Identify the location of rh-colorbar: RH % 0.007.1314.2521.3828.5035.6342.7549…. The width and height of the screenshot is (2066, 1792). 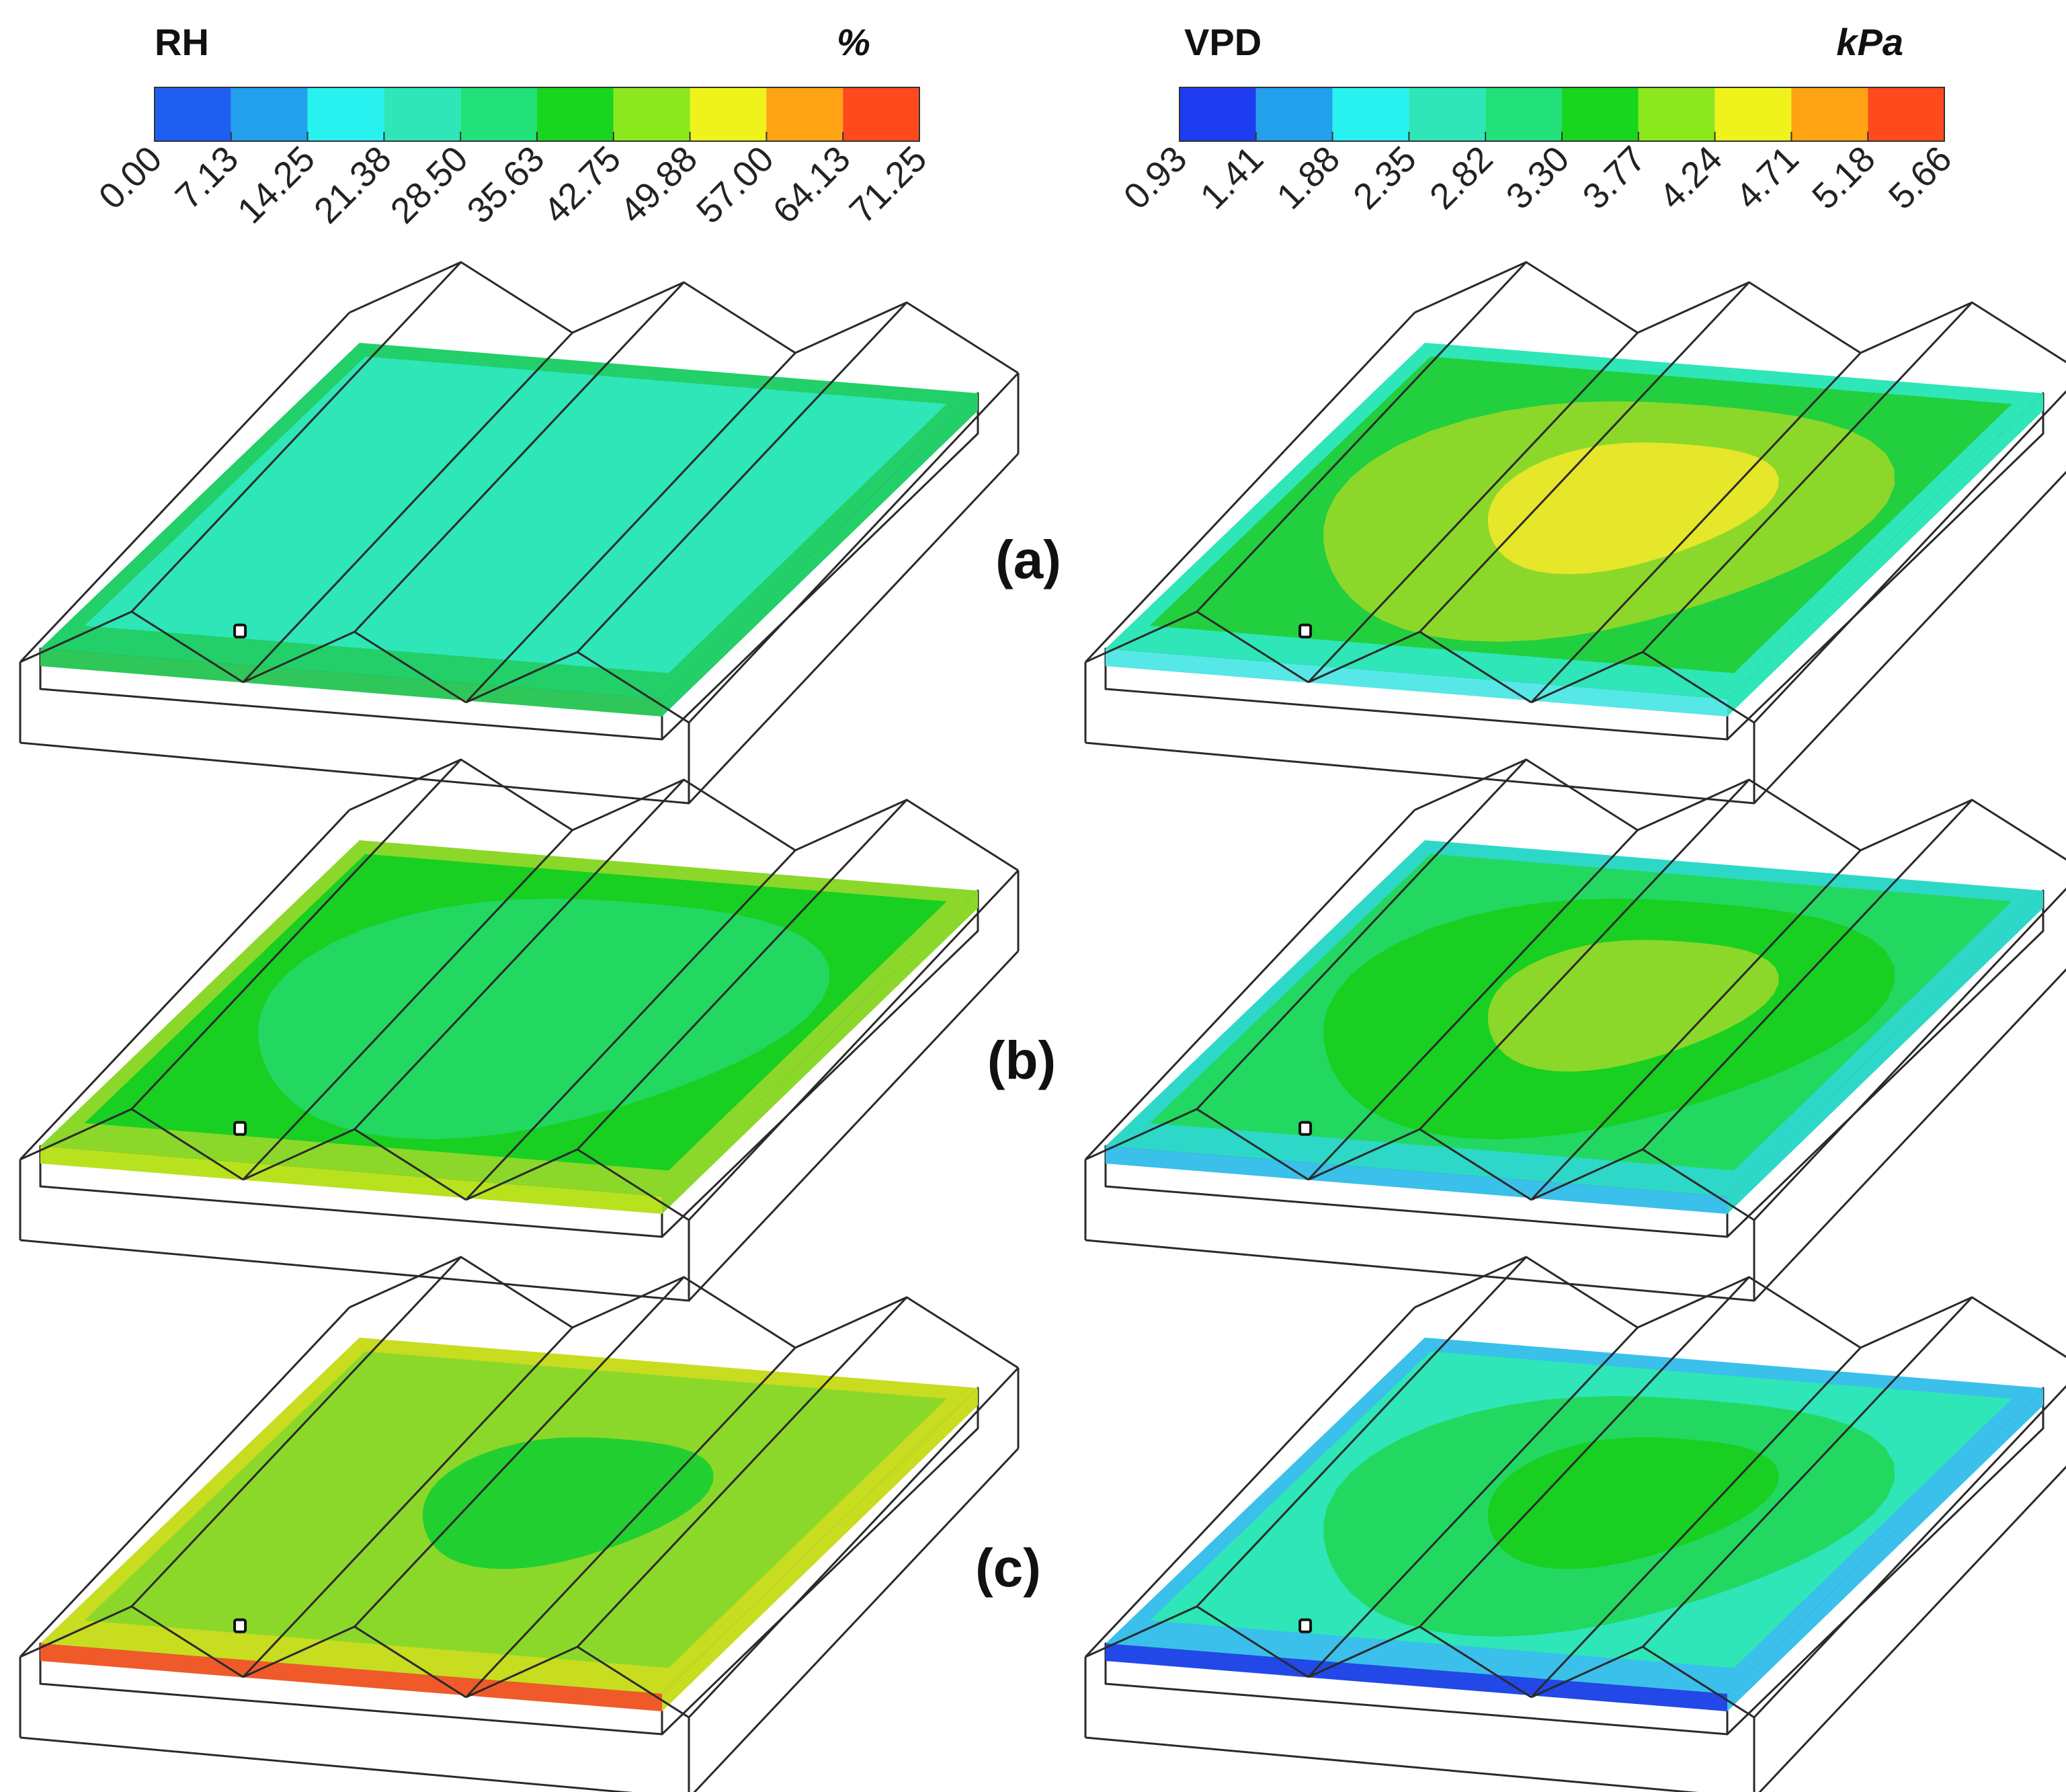
(513, 126).